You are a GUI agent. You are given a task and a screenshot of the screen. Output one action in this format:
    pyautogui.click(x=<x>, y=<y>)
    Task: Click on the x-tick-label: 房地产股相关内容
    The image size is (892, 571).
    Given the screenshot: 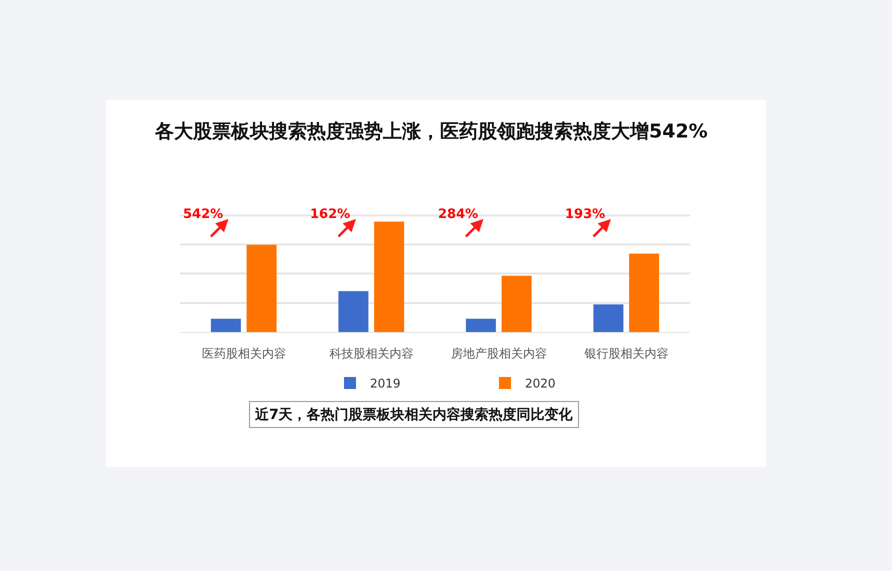 What is the action you would take?
    pyautogui.click(x=498, y=353)
    